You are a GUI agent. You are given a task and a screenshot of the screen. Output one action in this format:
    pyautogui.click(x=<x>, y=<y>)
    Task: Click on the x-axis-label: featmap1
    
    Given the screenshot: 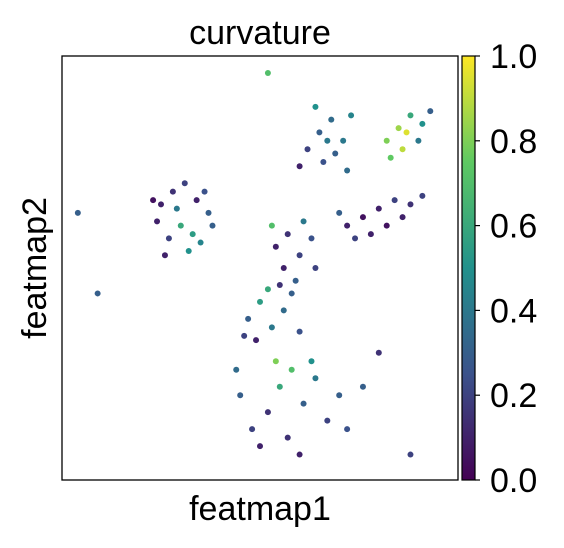 What is the action you would take?
    pyautogui.click(x=260, y=509)
    